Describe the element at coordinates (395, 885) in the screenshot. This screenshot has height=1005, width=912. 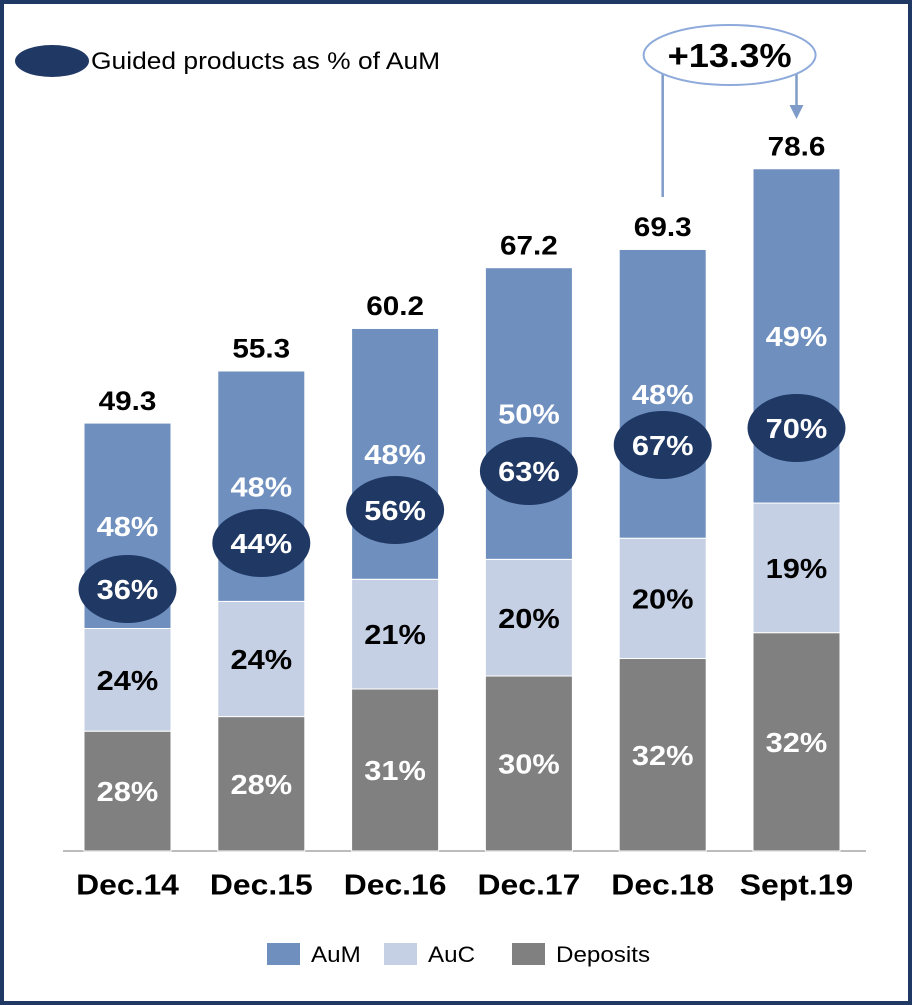
I see `category-name: Dec.16` at that location.